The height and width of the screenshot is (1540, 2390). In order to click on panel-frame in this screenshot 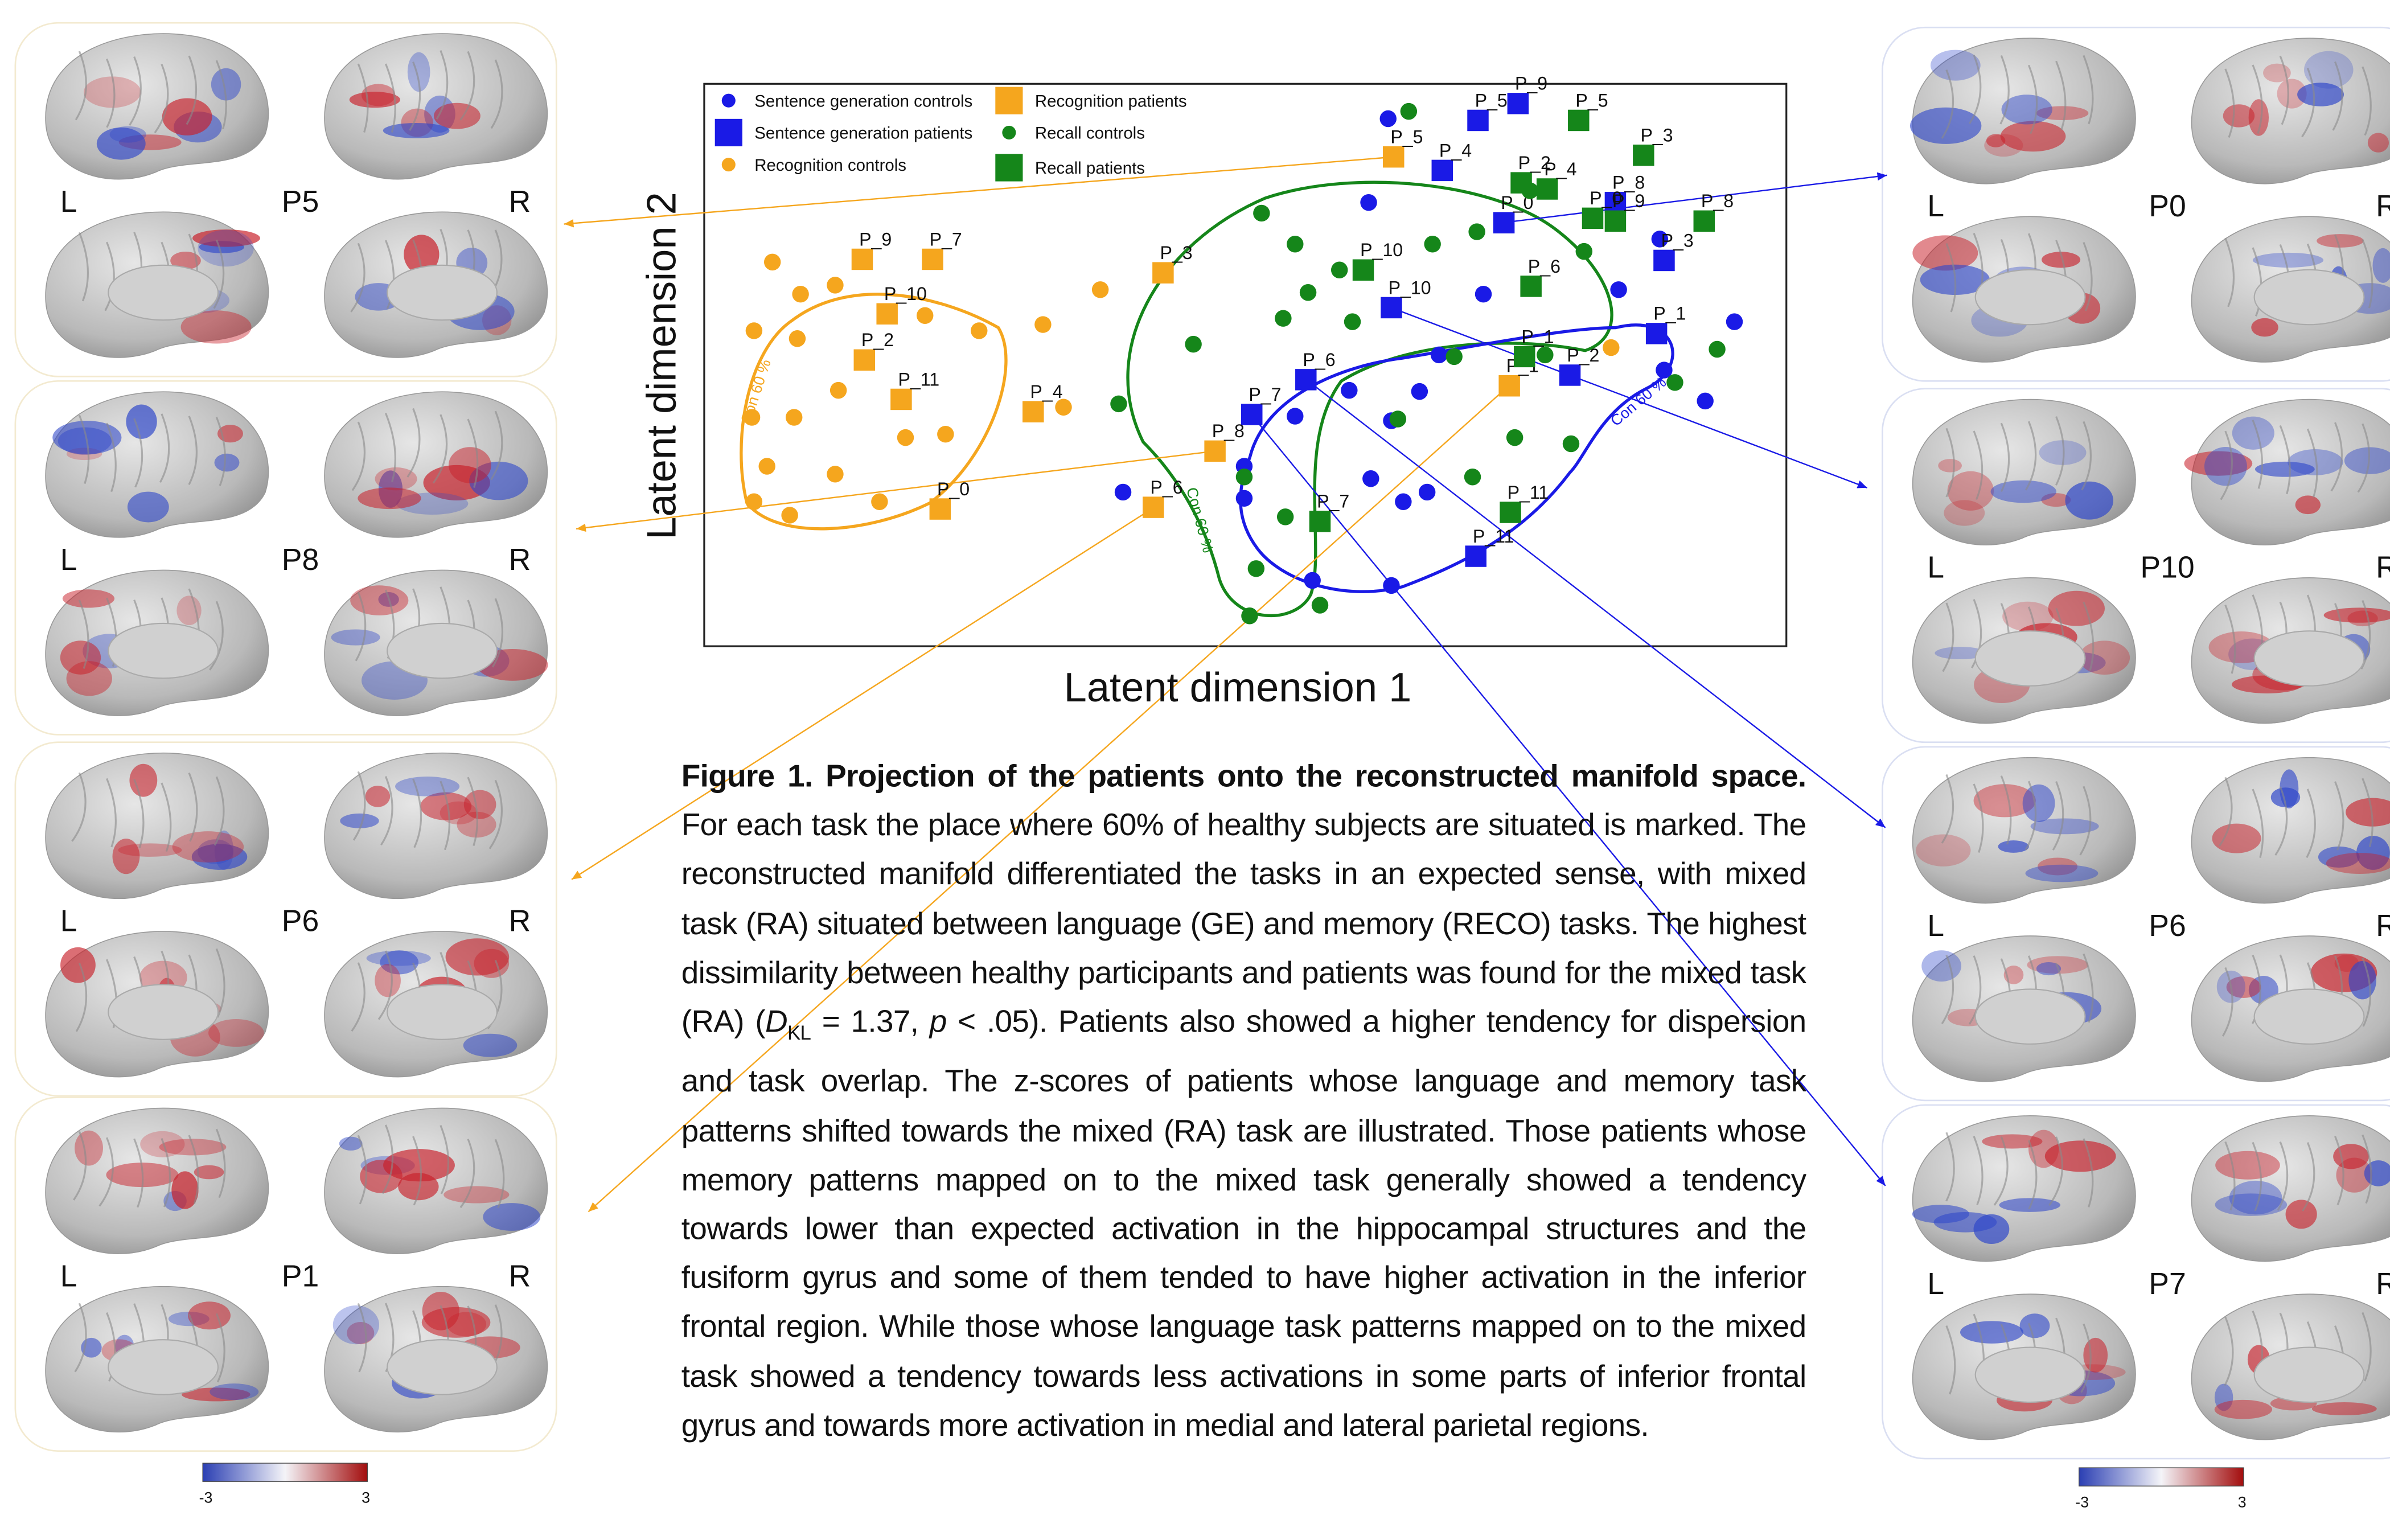, I will do `click(285, 558)`.